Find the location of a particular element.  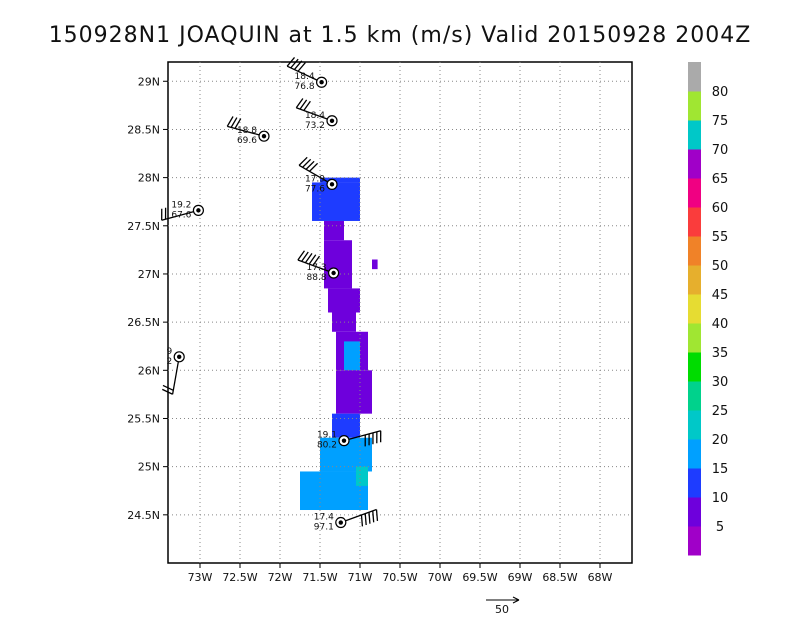

y-tick-label: 28.5N is located at coordinates (143, 129).